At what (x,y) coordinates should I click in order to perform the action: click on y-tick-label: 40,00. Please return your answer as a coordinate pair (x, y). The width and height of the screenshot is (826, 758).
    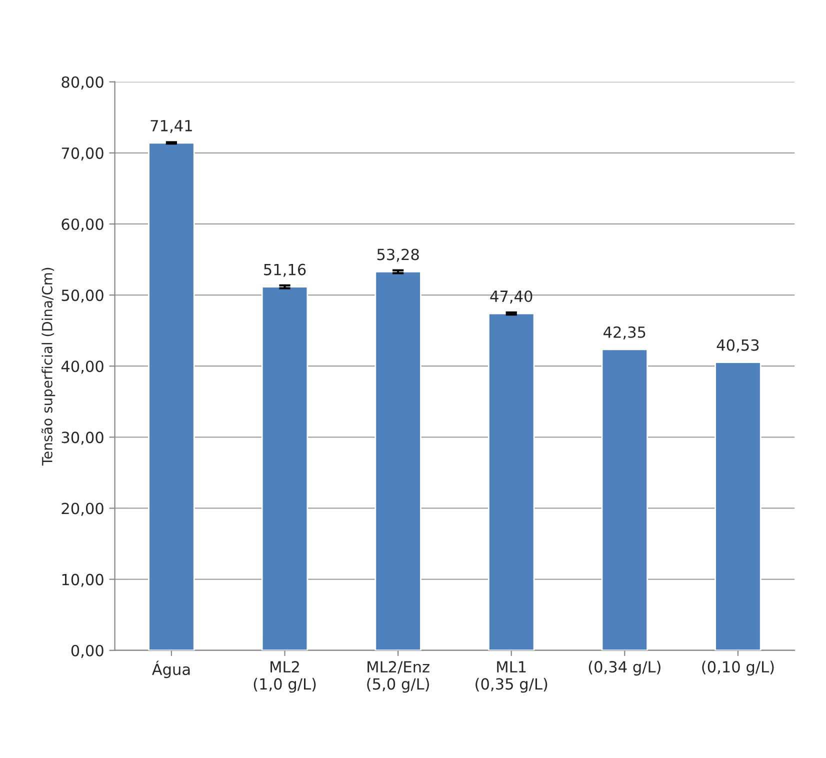
    Looking at the image, I should click on (82, 367).